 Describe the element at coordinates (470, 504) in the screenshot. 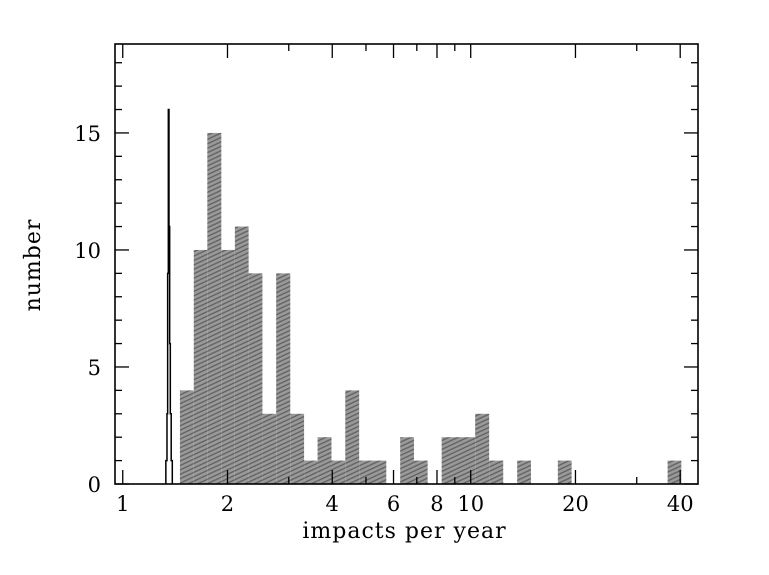

I see `x-tick-label: 10` at that location.